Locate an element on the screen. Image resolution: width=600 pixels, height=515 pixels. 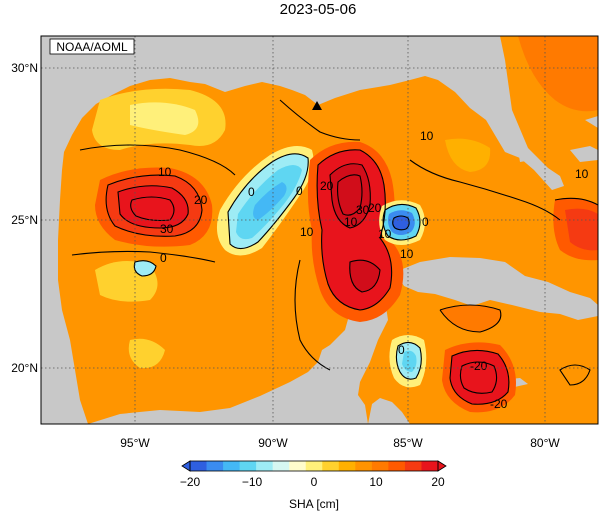
lon-label: 80°W is located at coordinates (545, 443).